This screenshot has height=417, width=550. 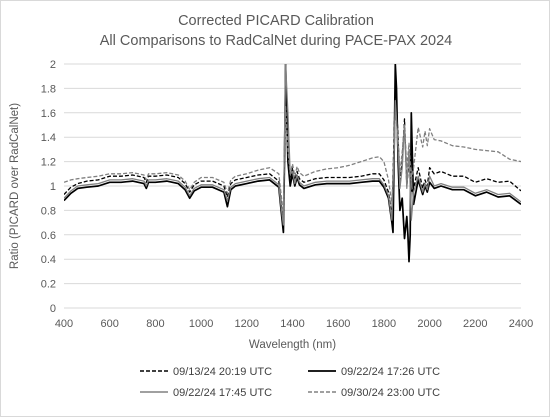 What do you see at coordinates (53, 187) in the screenshot?
I see `y-tick-label: 1` at bounding box center [53, 187].